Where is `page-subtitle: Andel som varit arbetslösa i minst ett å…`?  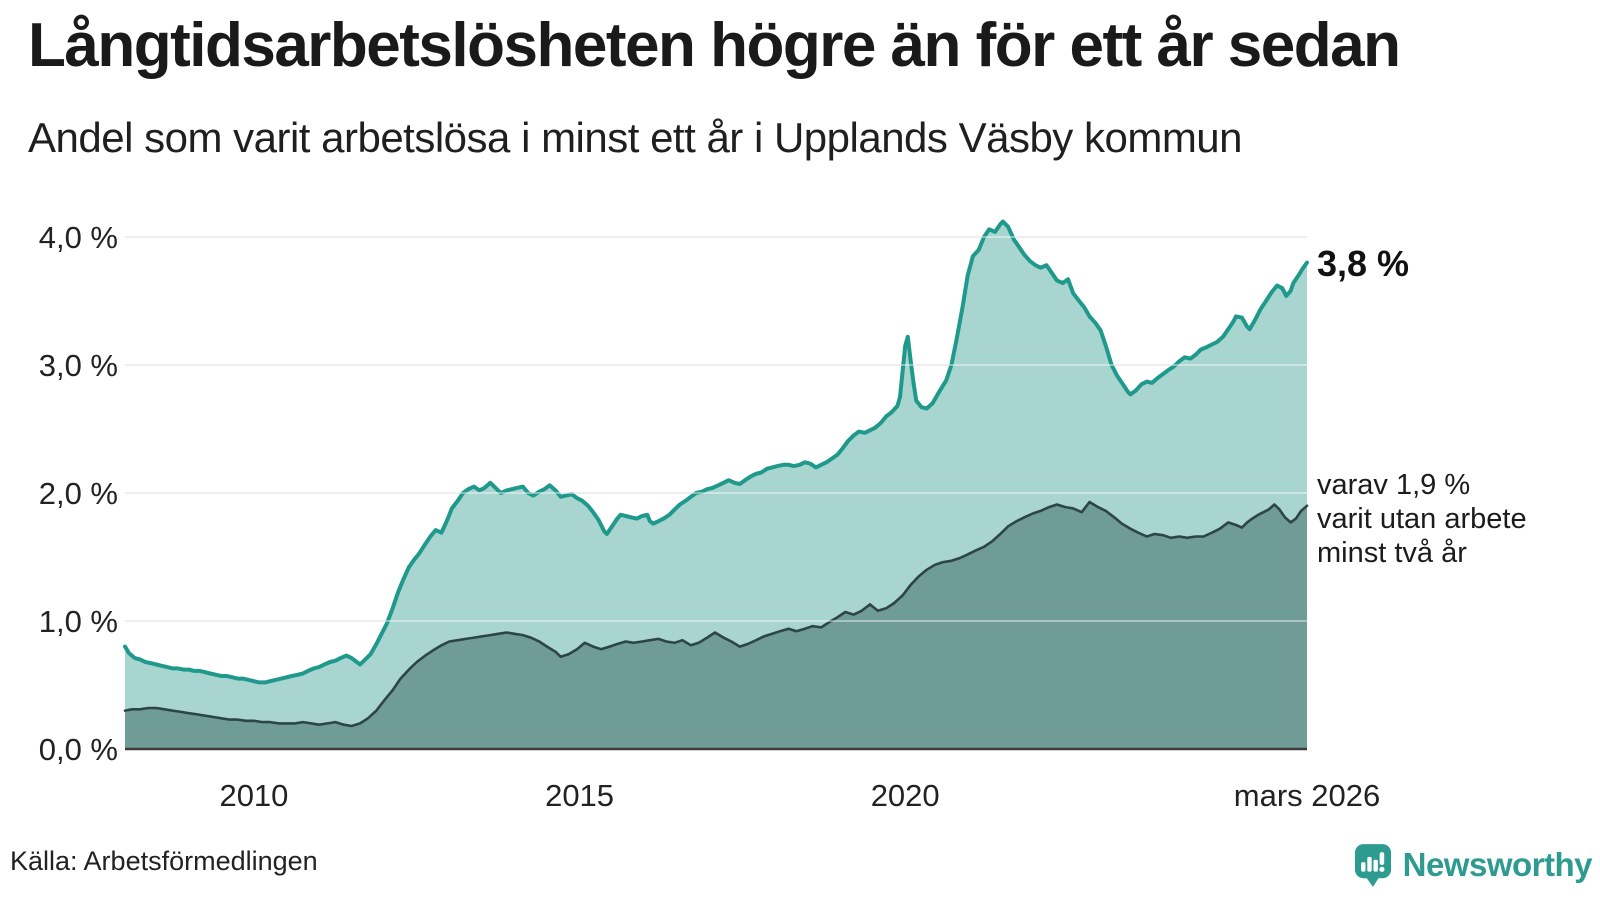 page-subtitle: Andel som varit arbetslösa i minst ett å… is located at coordinates (635, 137).